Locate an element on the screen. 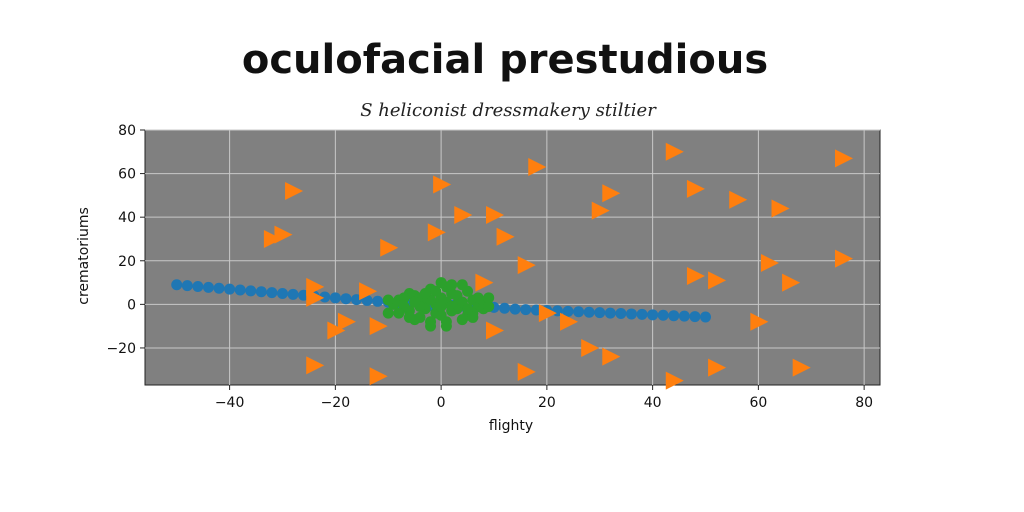 The image size is (1024, 512). x-tick-label: −20 is located at coordinates (336, 403).